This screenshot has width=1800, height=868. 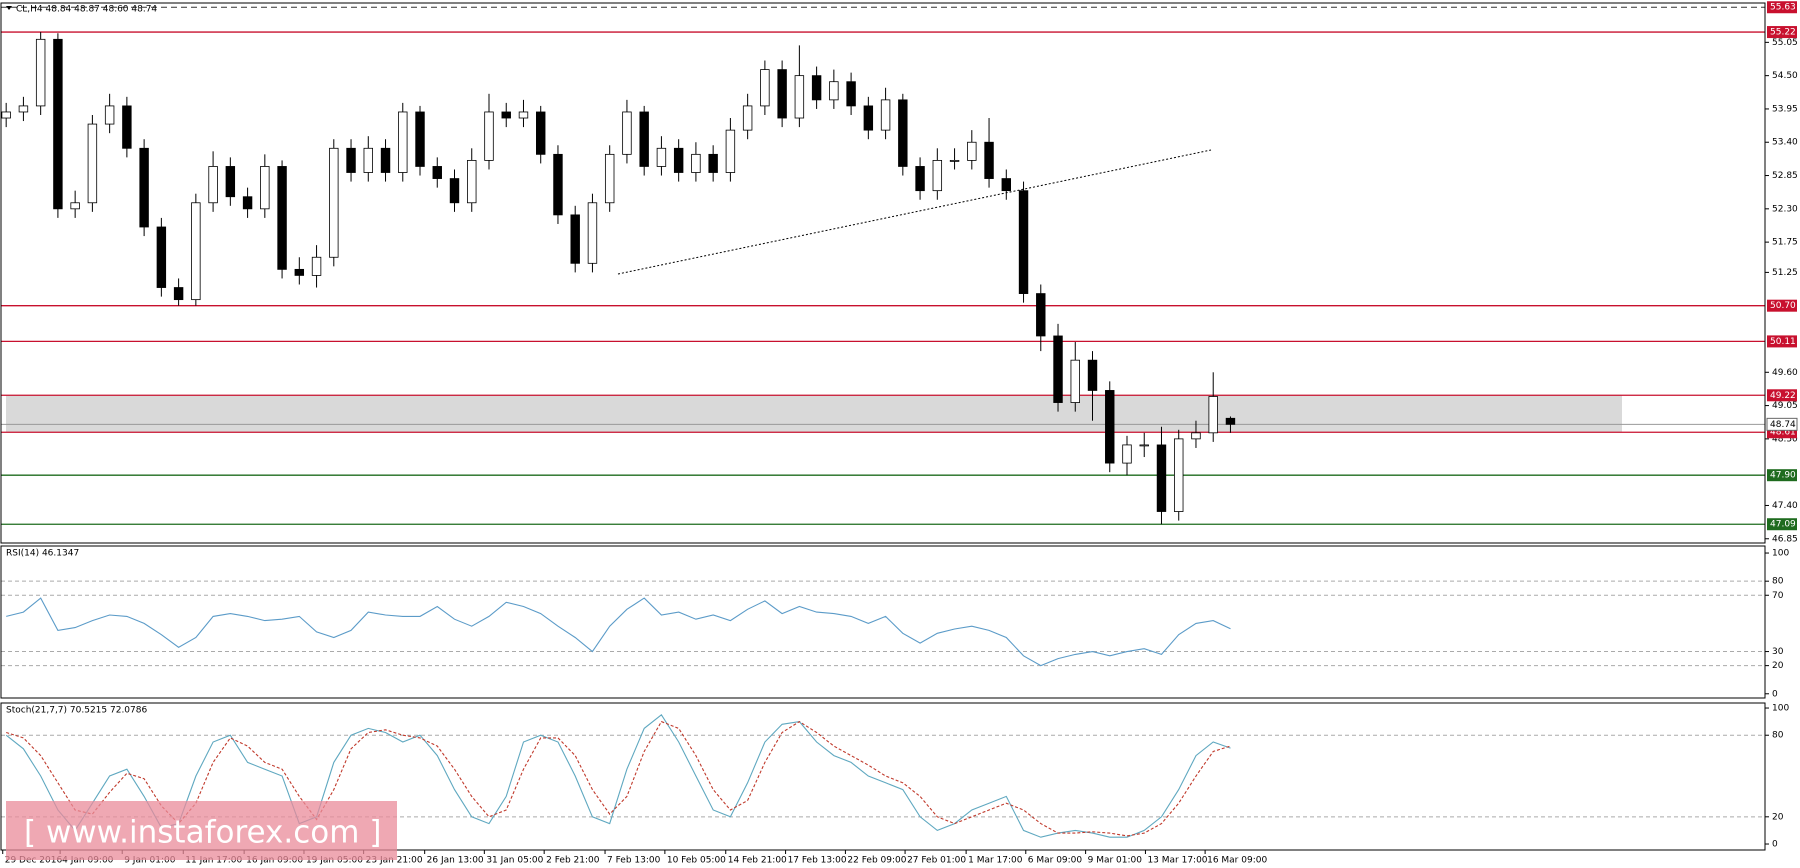 I want to click on x-tick-label: 19 Jan 05:00, so click(x=334, y=861).